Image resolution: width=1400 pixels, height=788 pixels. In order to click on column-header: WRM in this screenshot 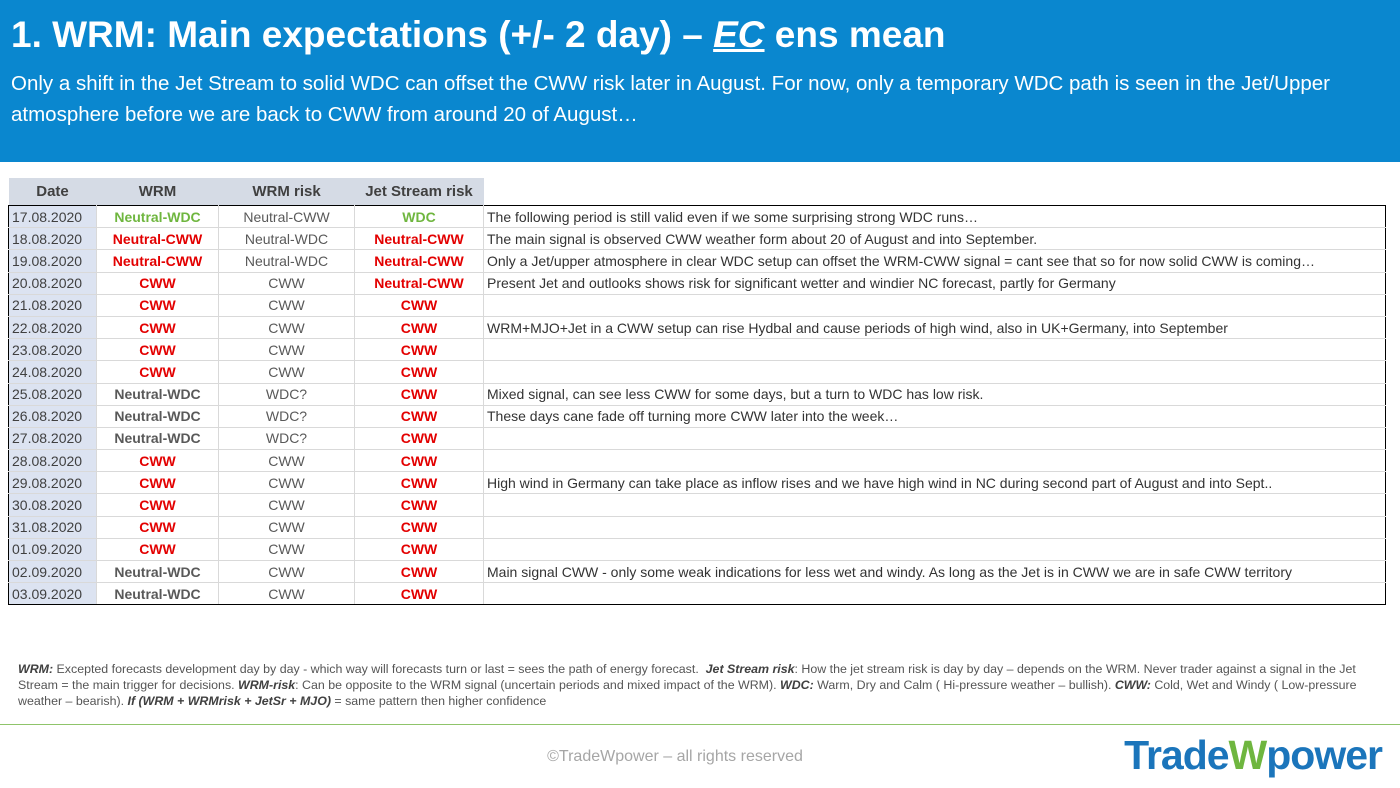, I will do `click(157, 192)`.